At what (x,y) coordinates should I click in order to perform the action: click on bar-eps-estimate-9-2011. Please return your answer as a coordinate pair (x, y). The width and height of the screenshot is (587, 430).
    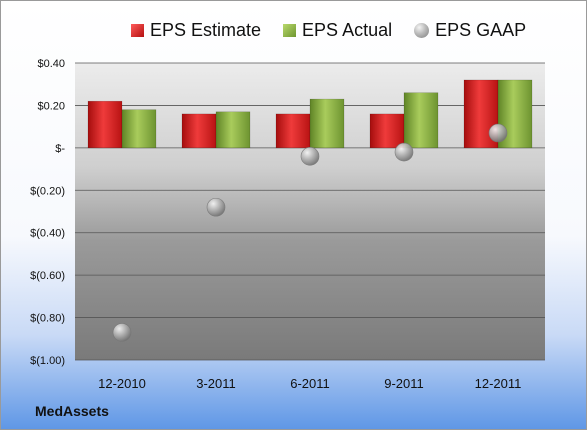
    Looking at the image, I should click on (387, 131).